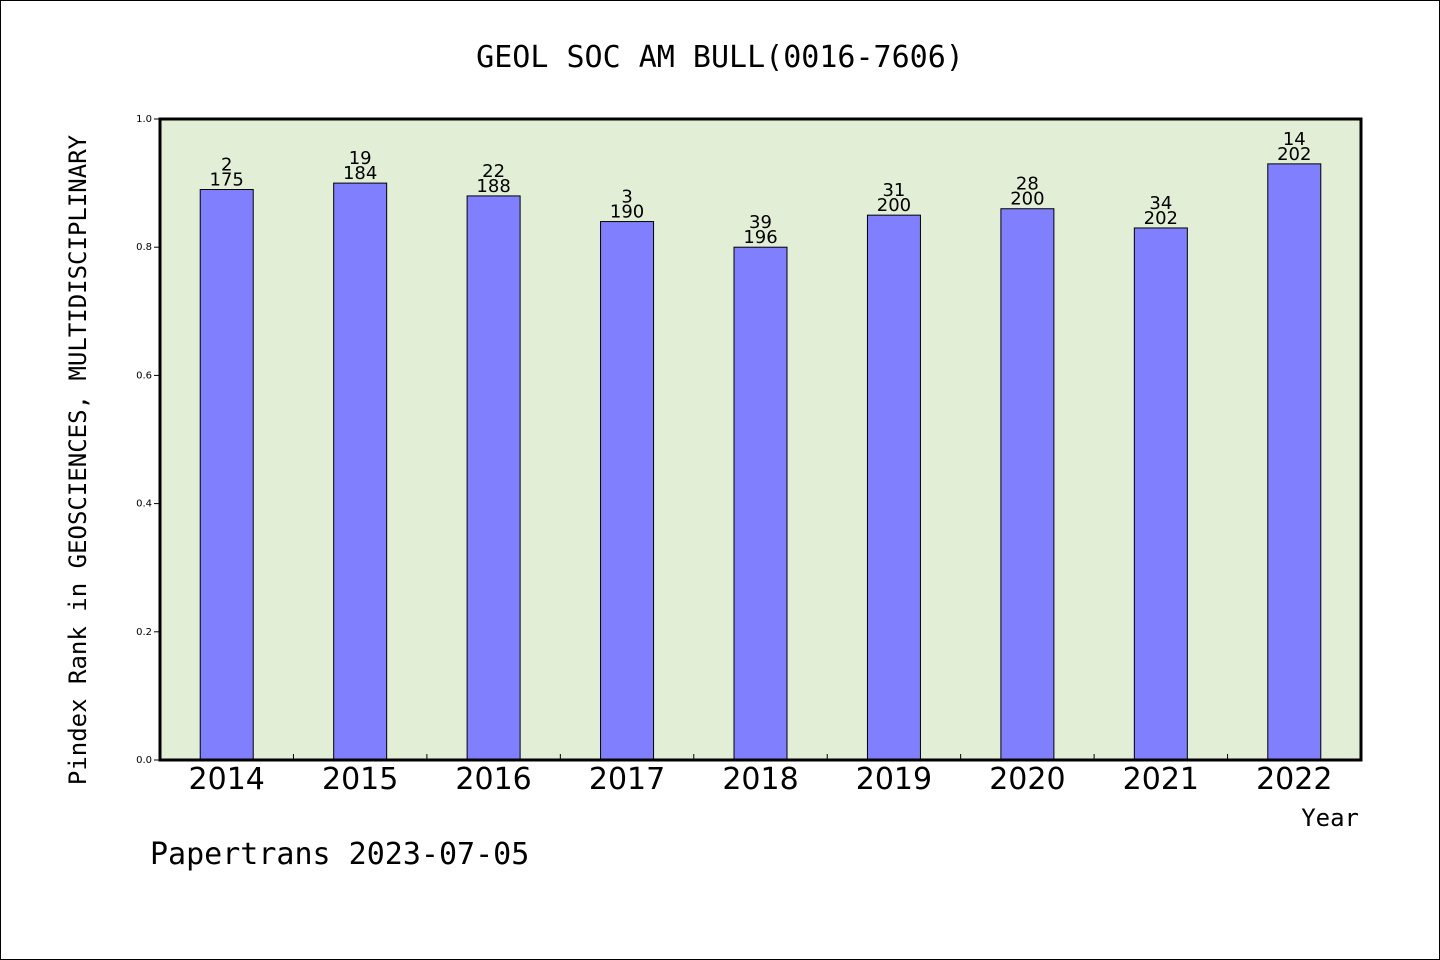 This screenshot has width=1440, height=960. I want to click on bar-rank-label: 19, so click(360, 158).